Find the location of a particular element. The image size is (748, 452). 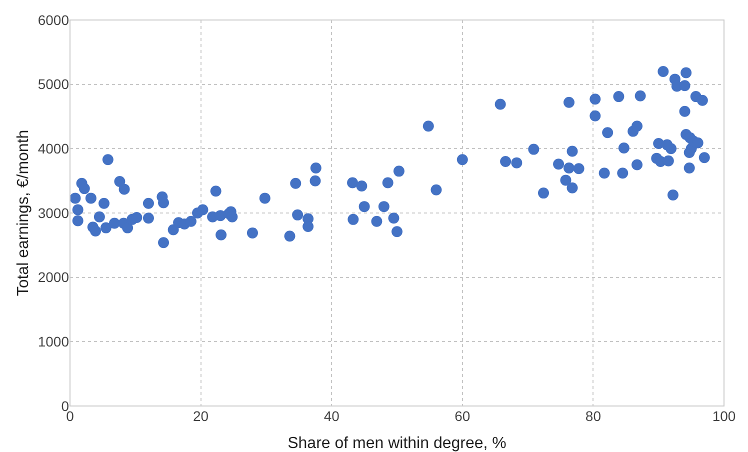

x-axis-title: Share of men within degree, % is located at coordinates (397, 443).